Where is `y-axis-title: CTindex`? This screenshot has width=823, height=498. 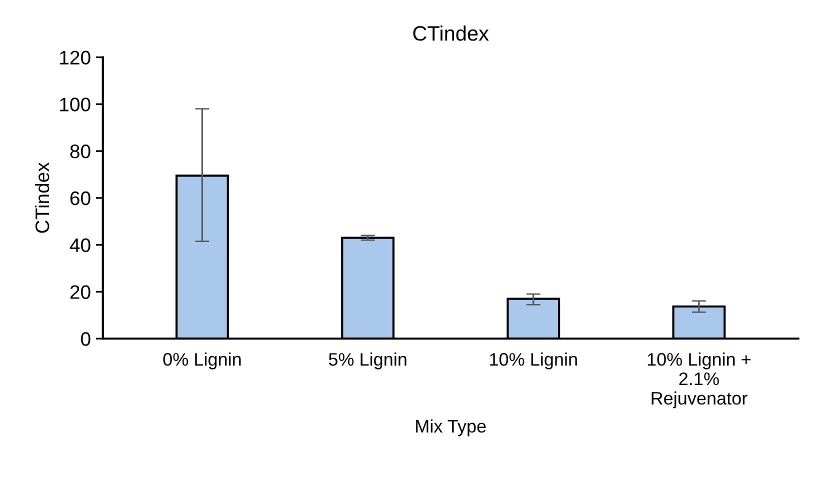
y-axis-title: CTindex is located at coordinates (42, 197).